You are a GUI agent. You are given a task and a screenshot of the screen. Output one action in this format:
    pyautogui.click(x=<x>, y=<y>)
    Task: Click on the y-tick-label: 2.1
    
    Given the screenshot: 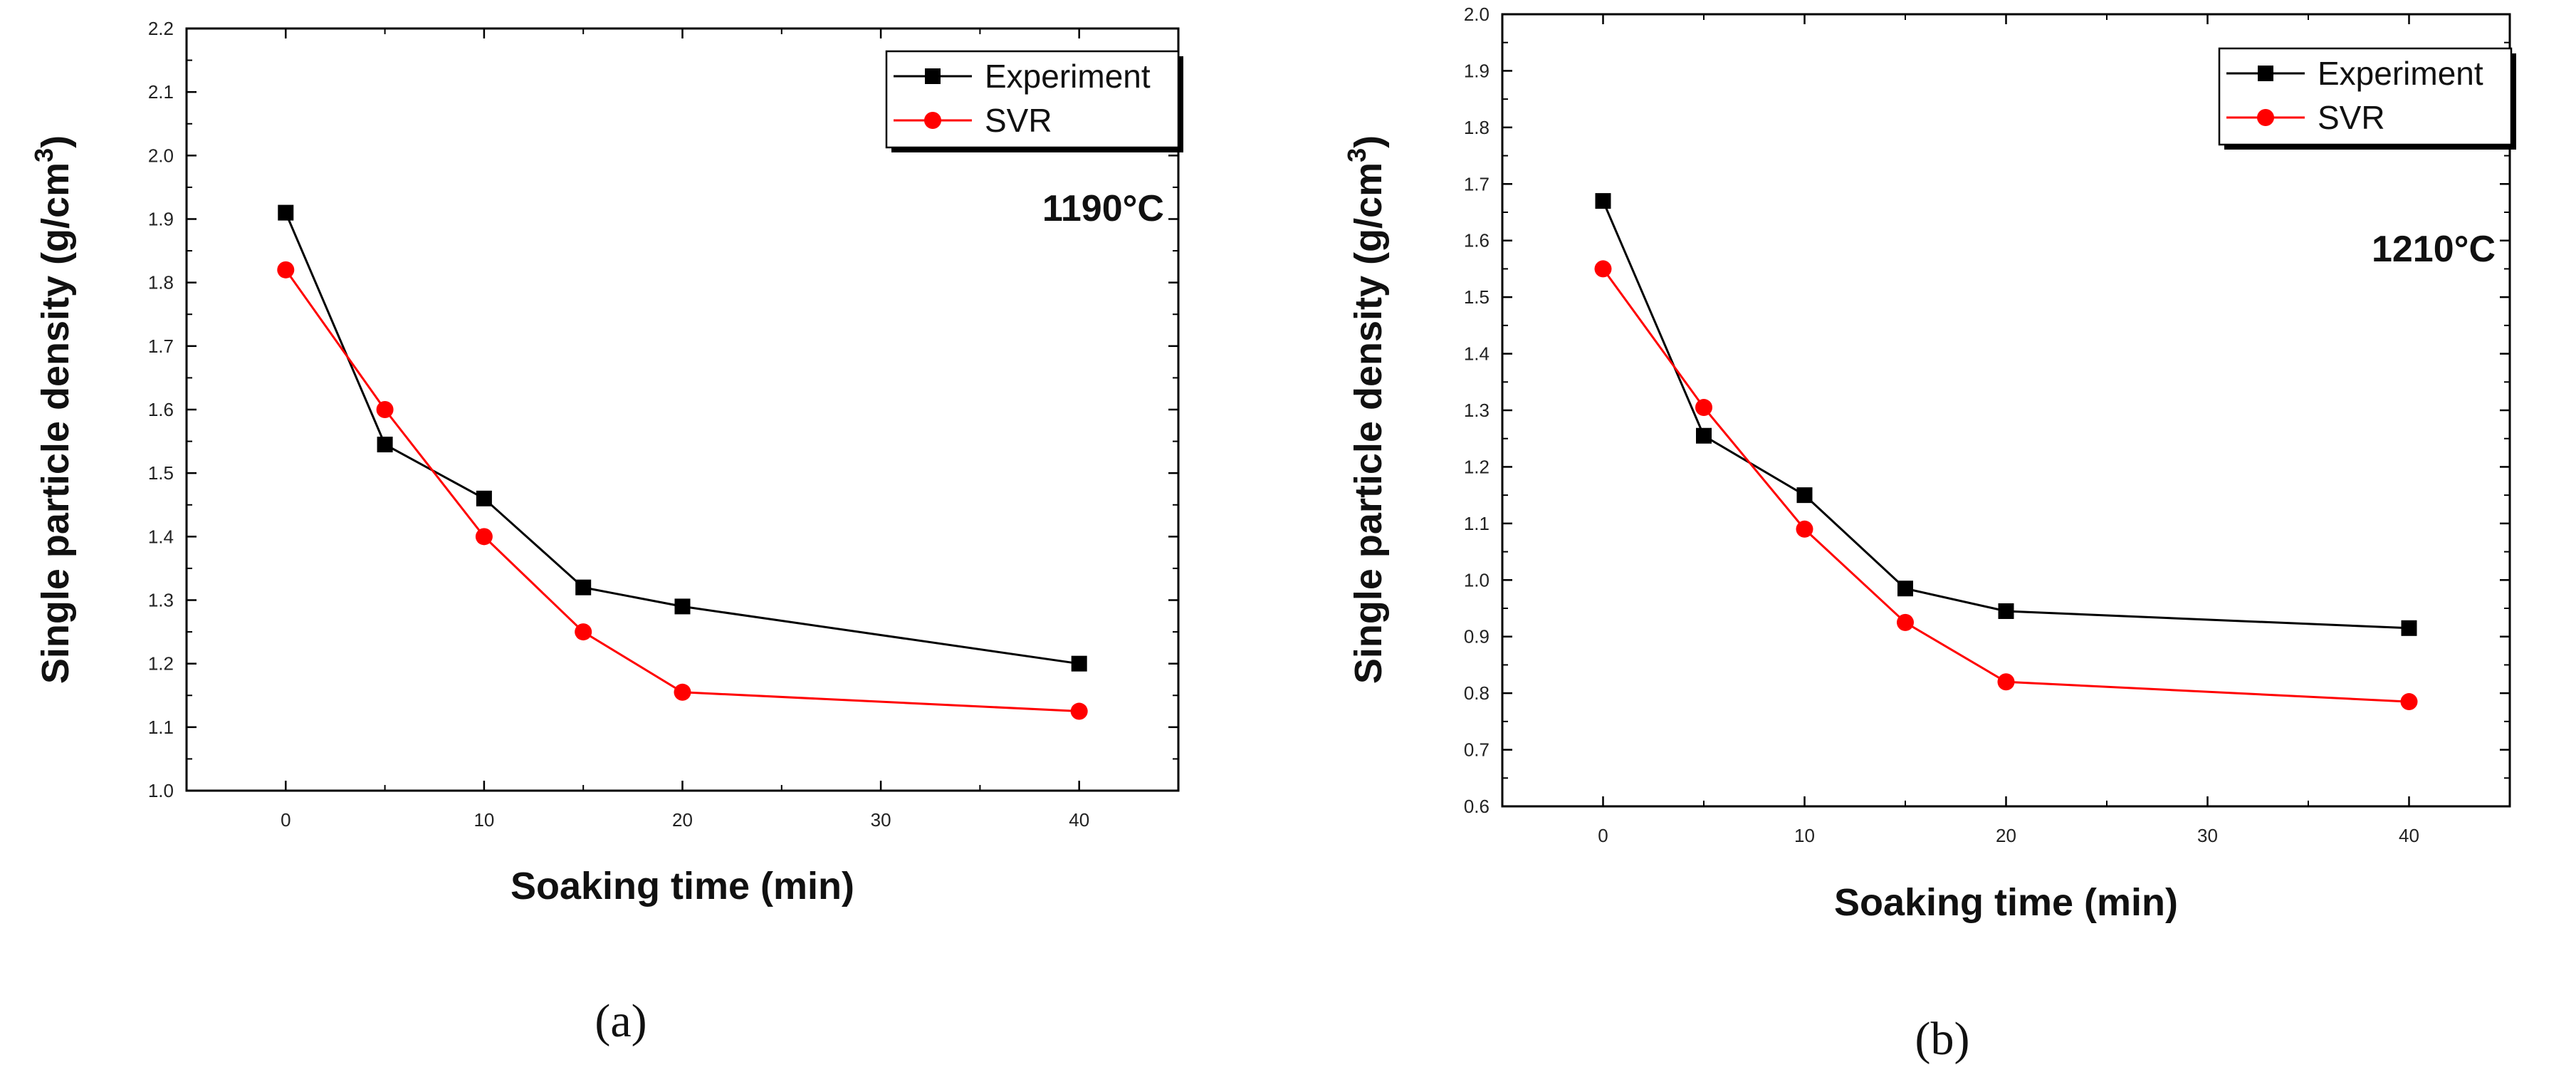 What is the action you would take?
    pyautogui.click(x=161, y=92)
    